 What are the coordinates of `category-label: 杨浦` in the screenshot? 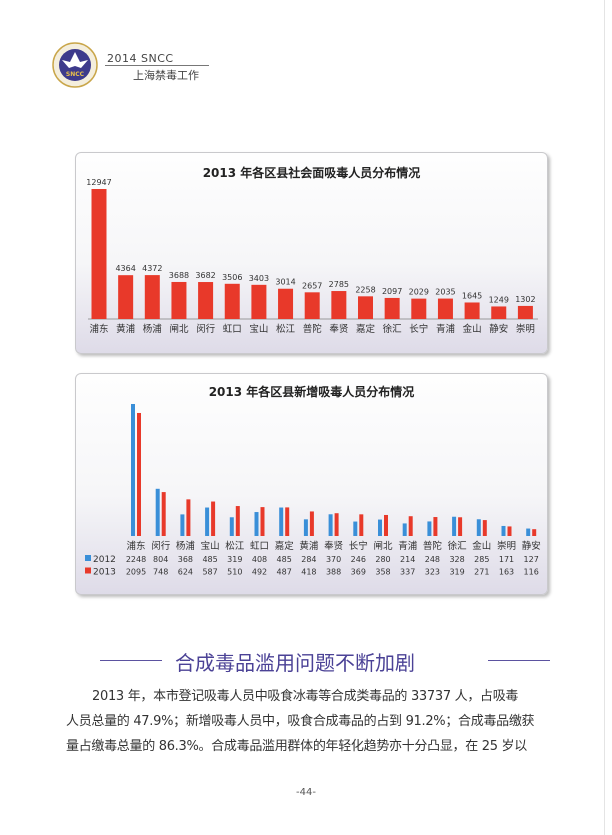 It's located at (186, 546).